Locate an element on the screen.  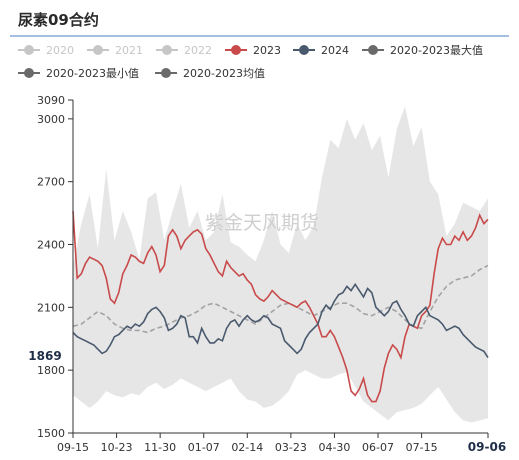
legend-item-2020-2023最大值: 2020-2023最大值 is located at coordinates (422, 50).